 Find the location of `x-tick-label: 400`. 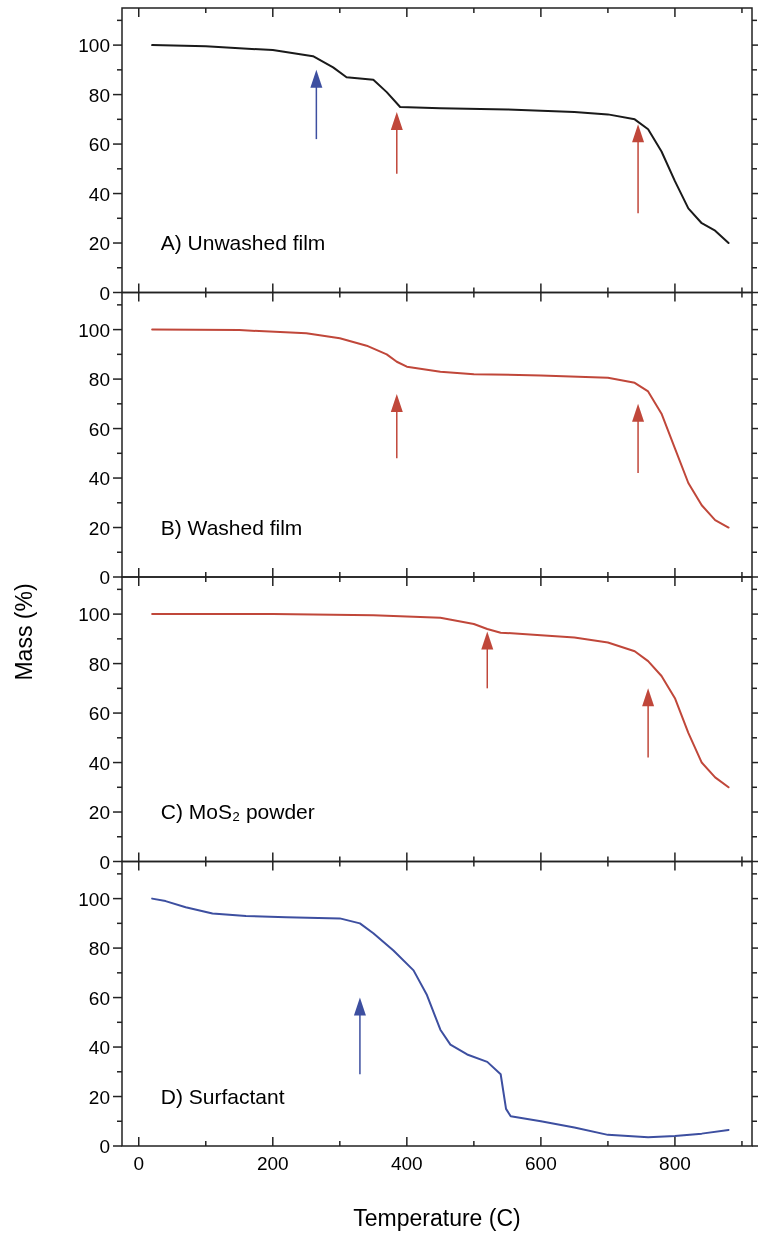

x-tick-label: 400 is located at coordinates (406, 1163).